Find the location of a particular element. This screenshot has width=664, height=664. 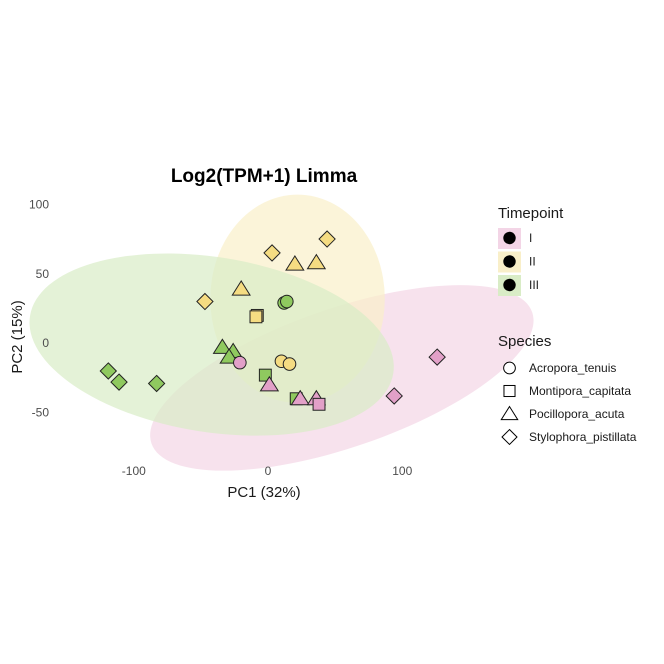

point-square-I is located at coordinates (319, 404).